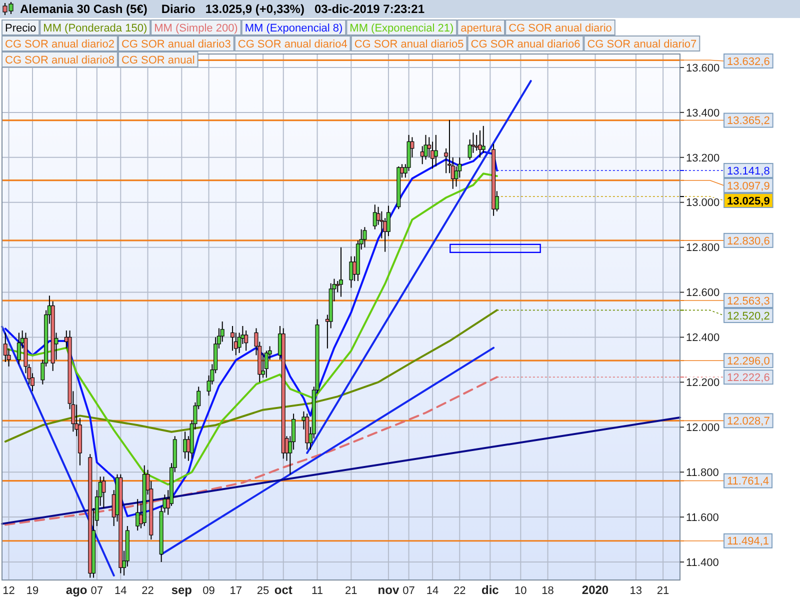 This screenshot has width=800, height=600. What do you see at coordinates (748, 361) in the screenshot?
I see `ref-line-label: 12.296,0` at bounding box center [748, 361].